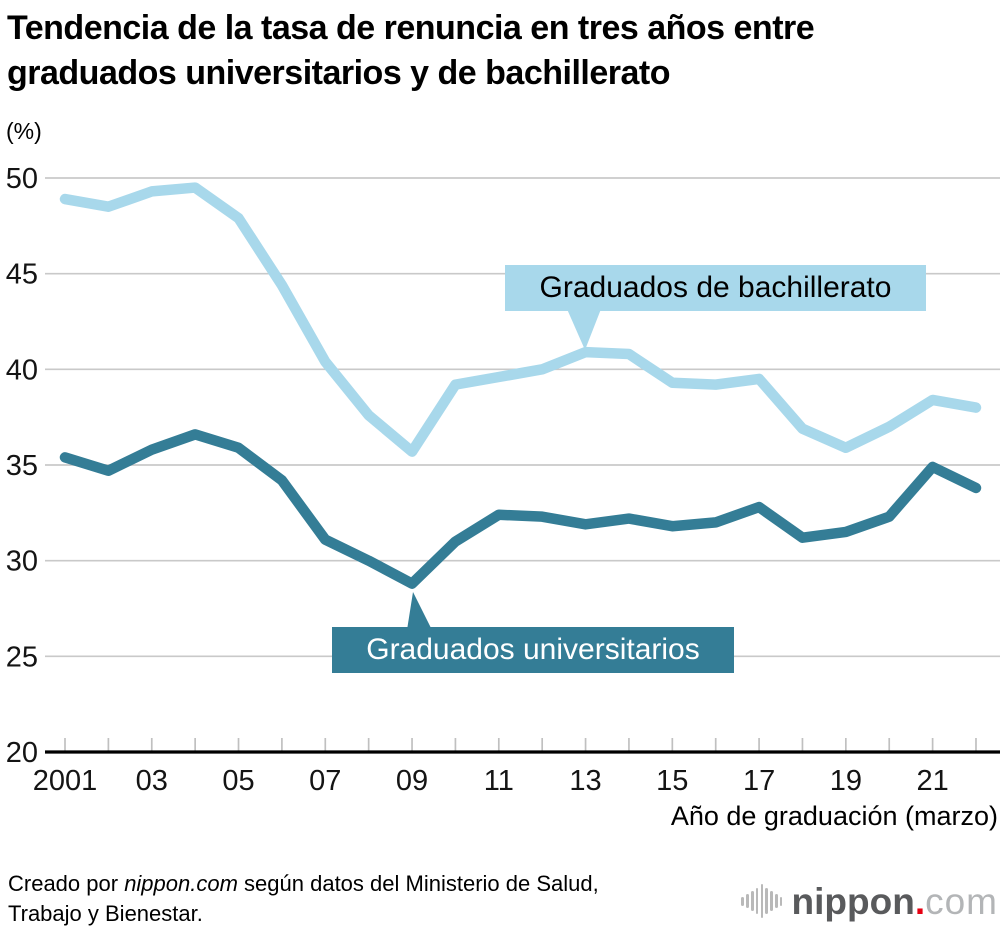 The width and height of the screenshot is (1000, 930). What do you see at coordinates (853, 901) in the screenshot?
I see `logo-wordmark: nippon` at bounding box center [853, 901].